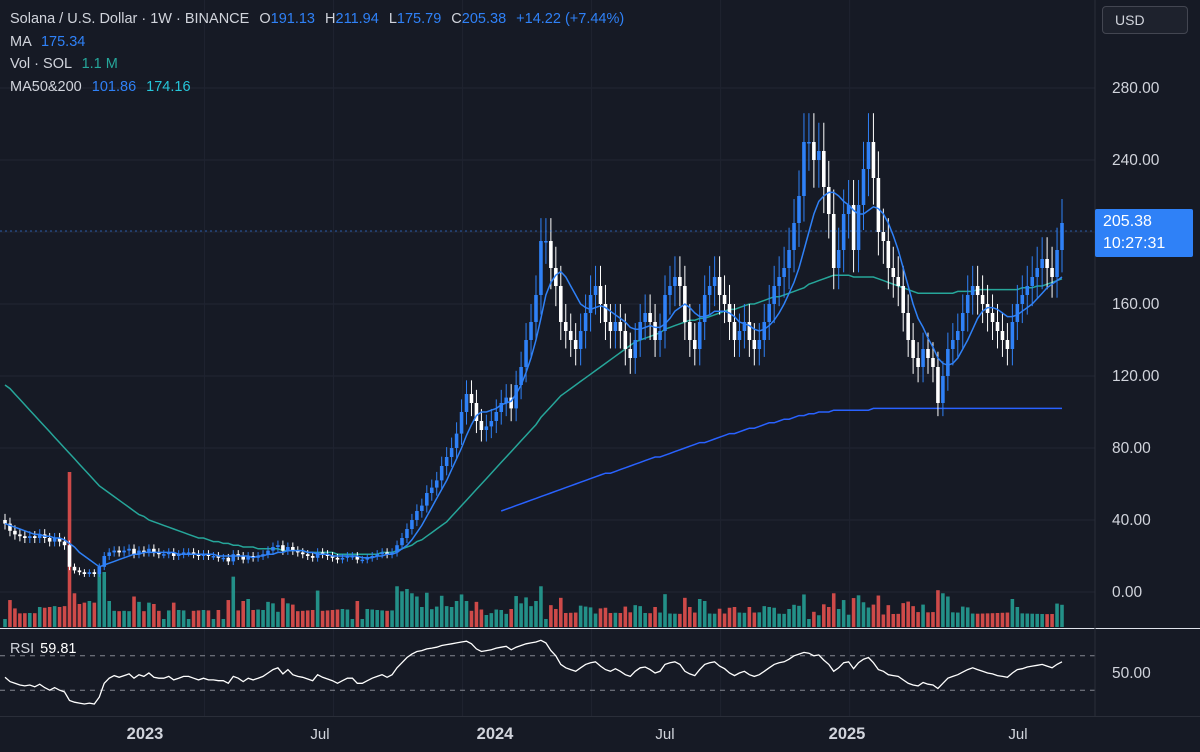  Describe the element at coordinates (1145, 20) in the screenshot. I see `currency-button: USD` at that location.